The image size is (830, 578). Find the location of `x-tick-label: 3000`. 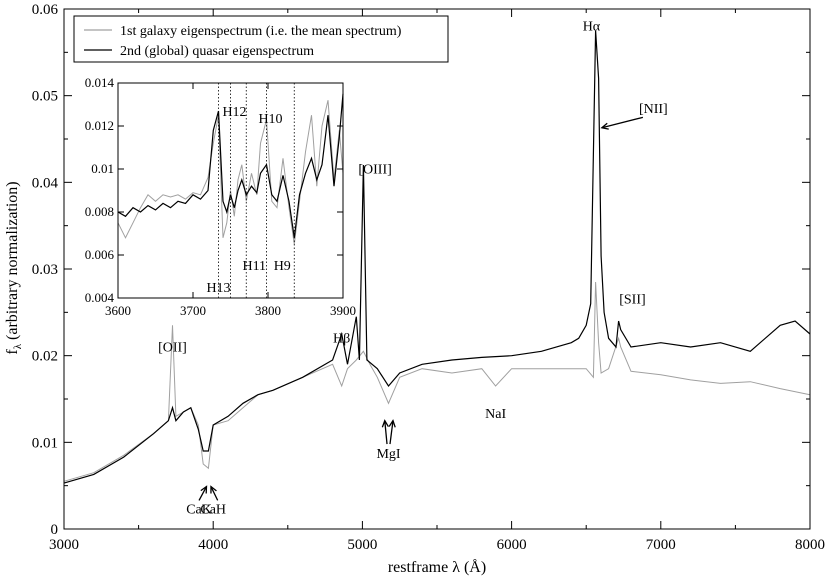

x-tick-label: 3000 is located at coordinates (64, 545).